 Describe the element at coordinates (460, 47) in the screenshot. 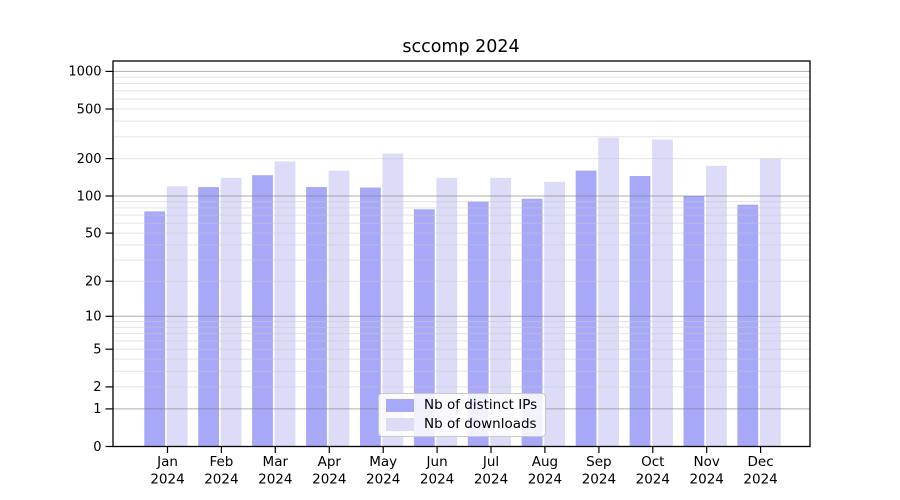

I see `chart-title: sccomp 2024` at that location.